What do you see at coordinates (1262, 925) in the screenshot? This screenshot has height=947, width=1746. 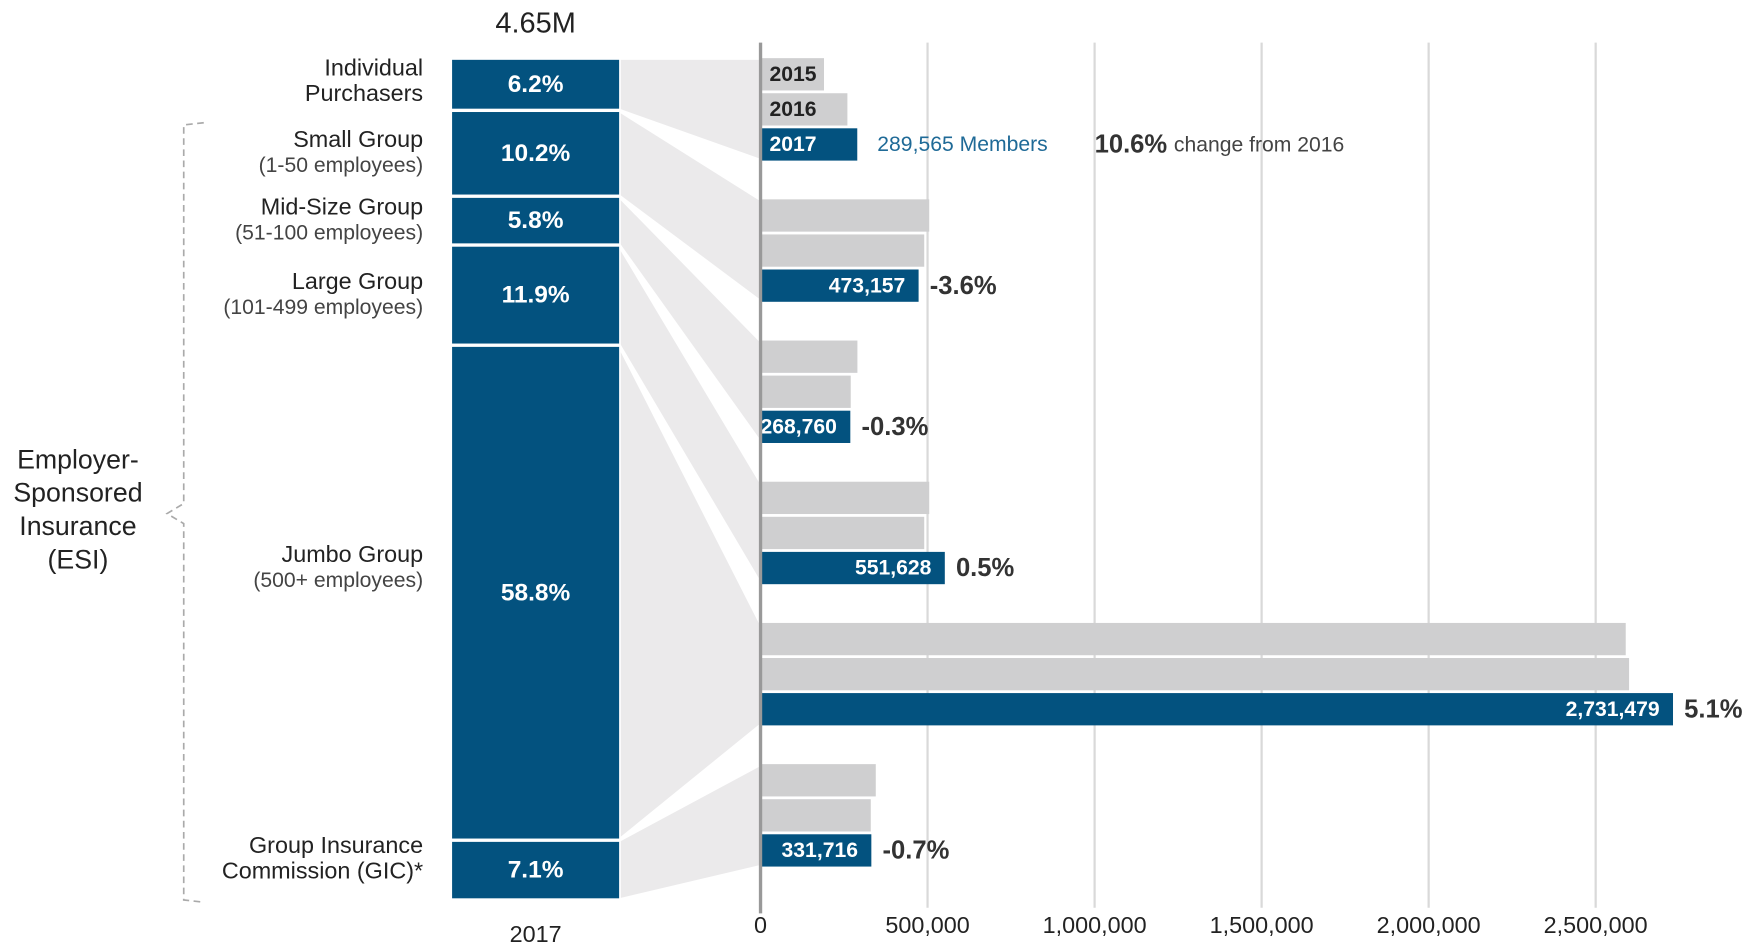 I see `x-tick-label: 1,500,000` at bounding box center [1262, 925].